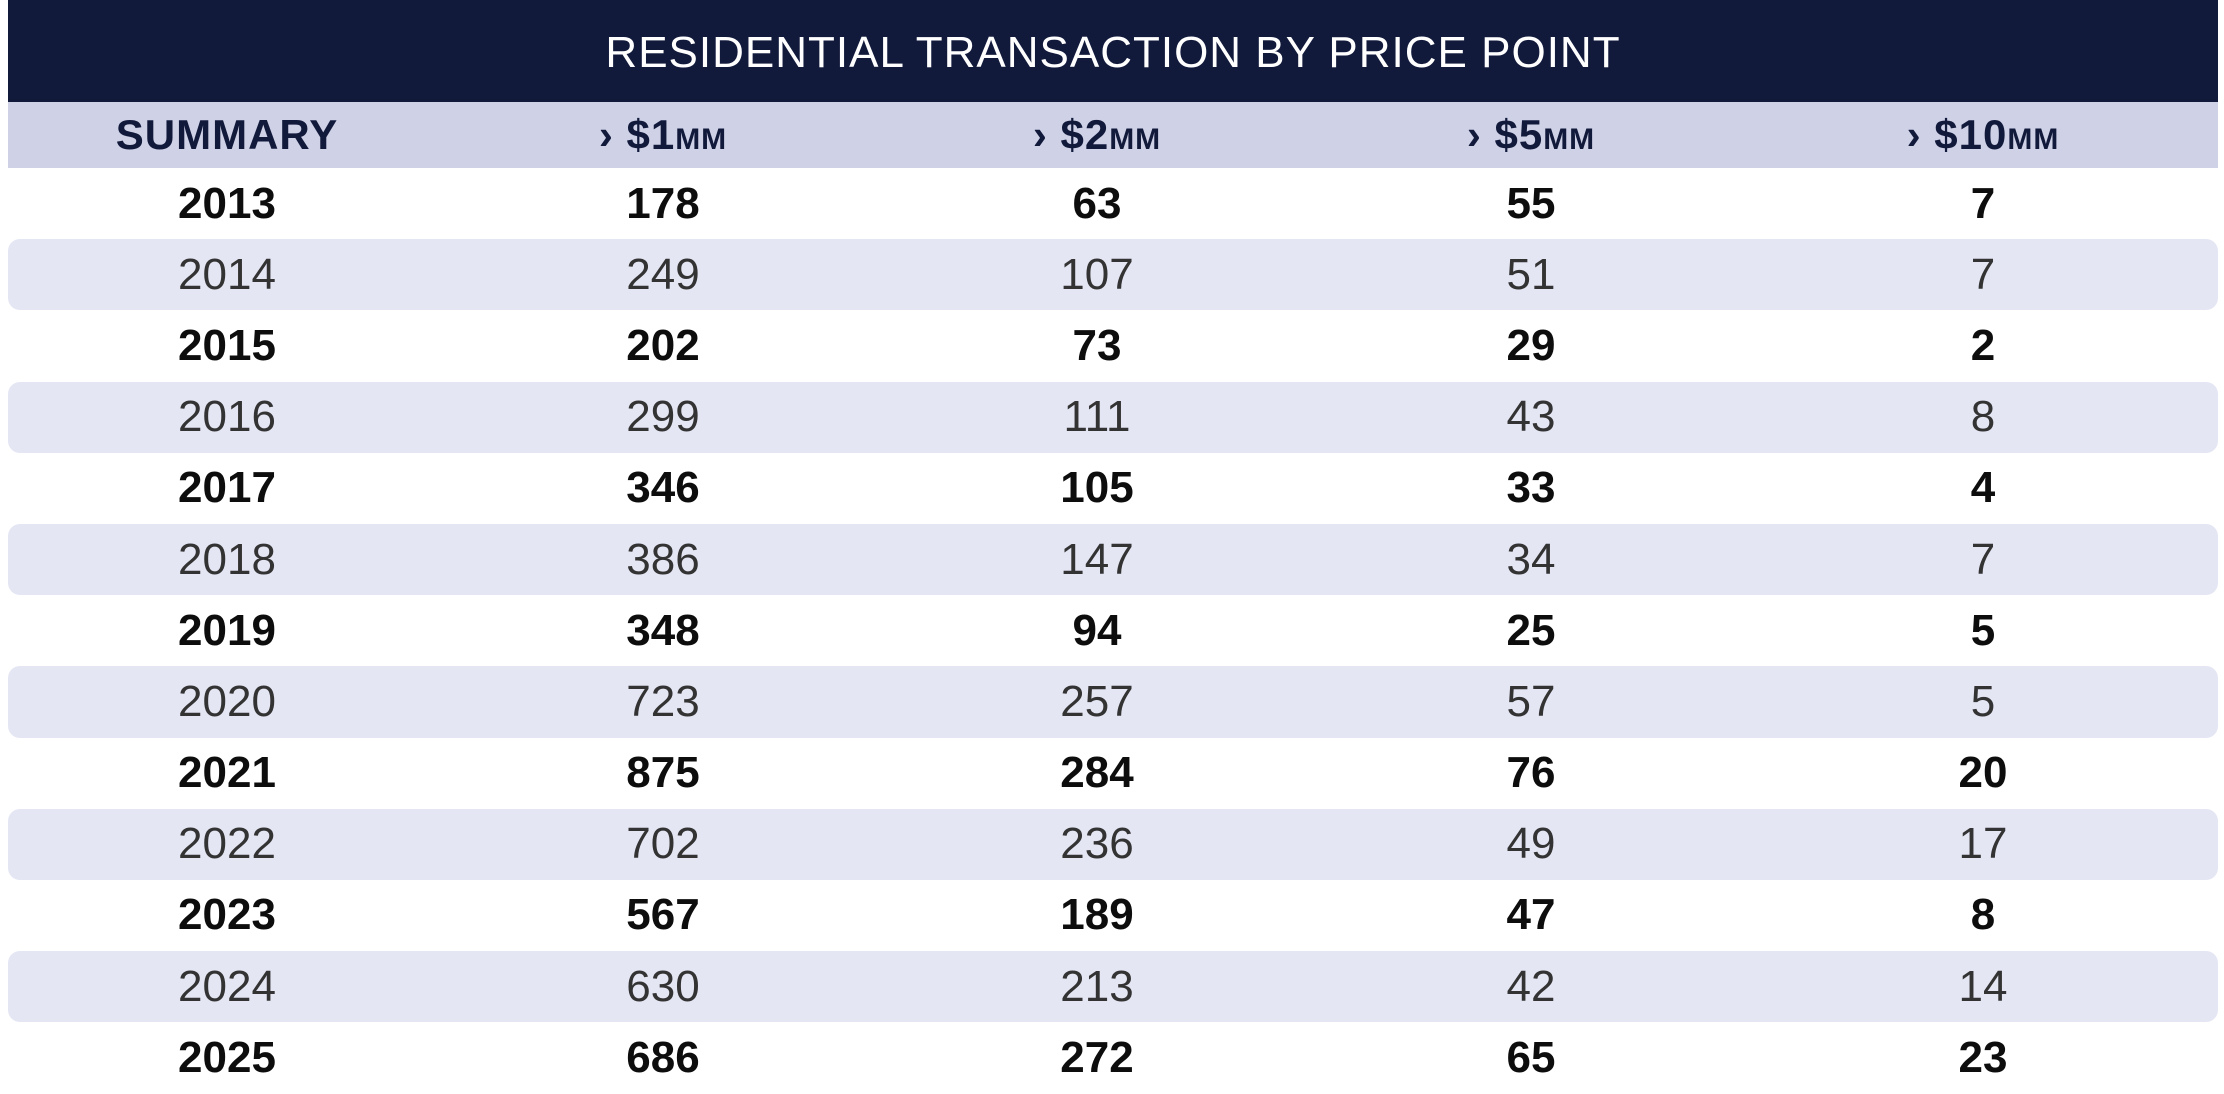 Image resolution: width=2224 pixels, height=1094 pixels. Describe the element at coordinates (1531, 274) in the screenshot. I see `cell-5mm: 51` at that location.